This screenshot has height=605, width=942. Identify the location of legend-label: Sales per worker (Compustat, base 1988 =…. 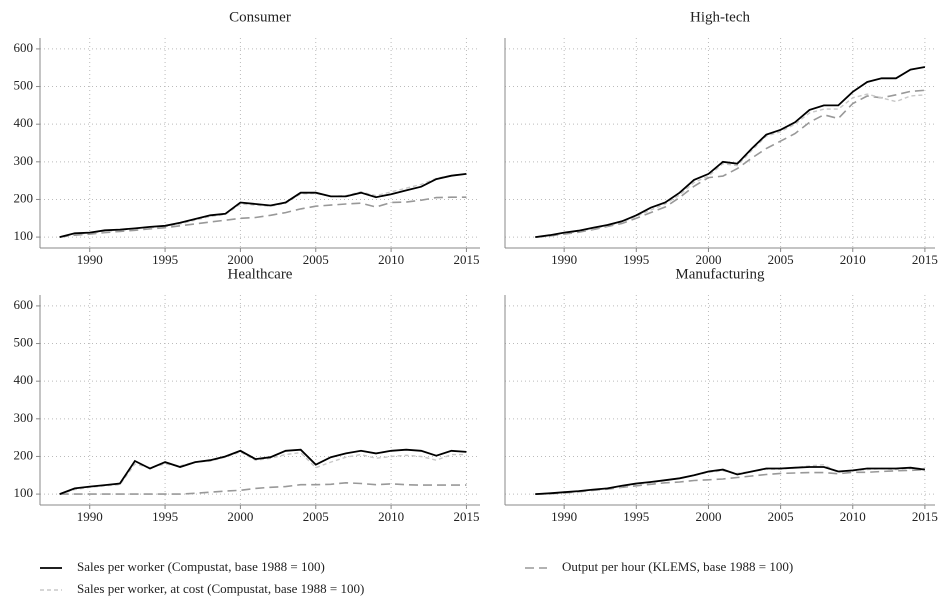
(201, 566).